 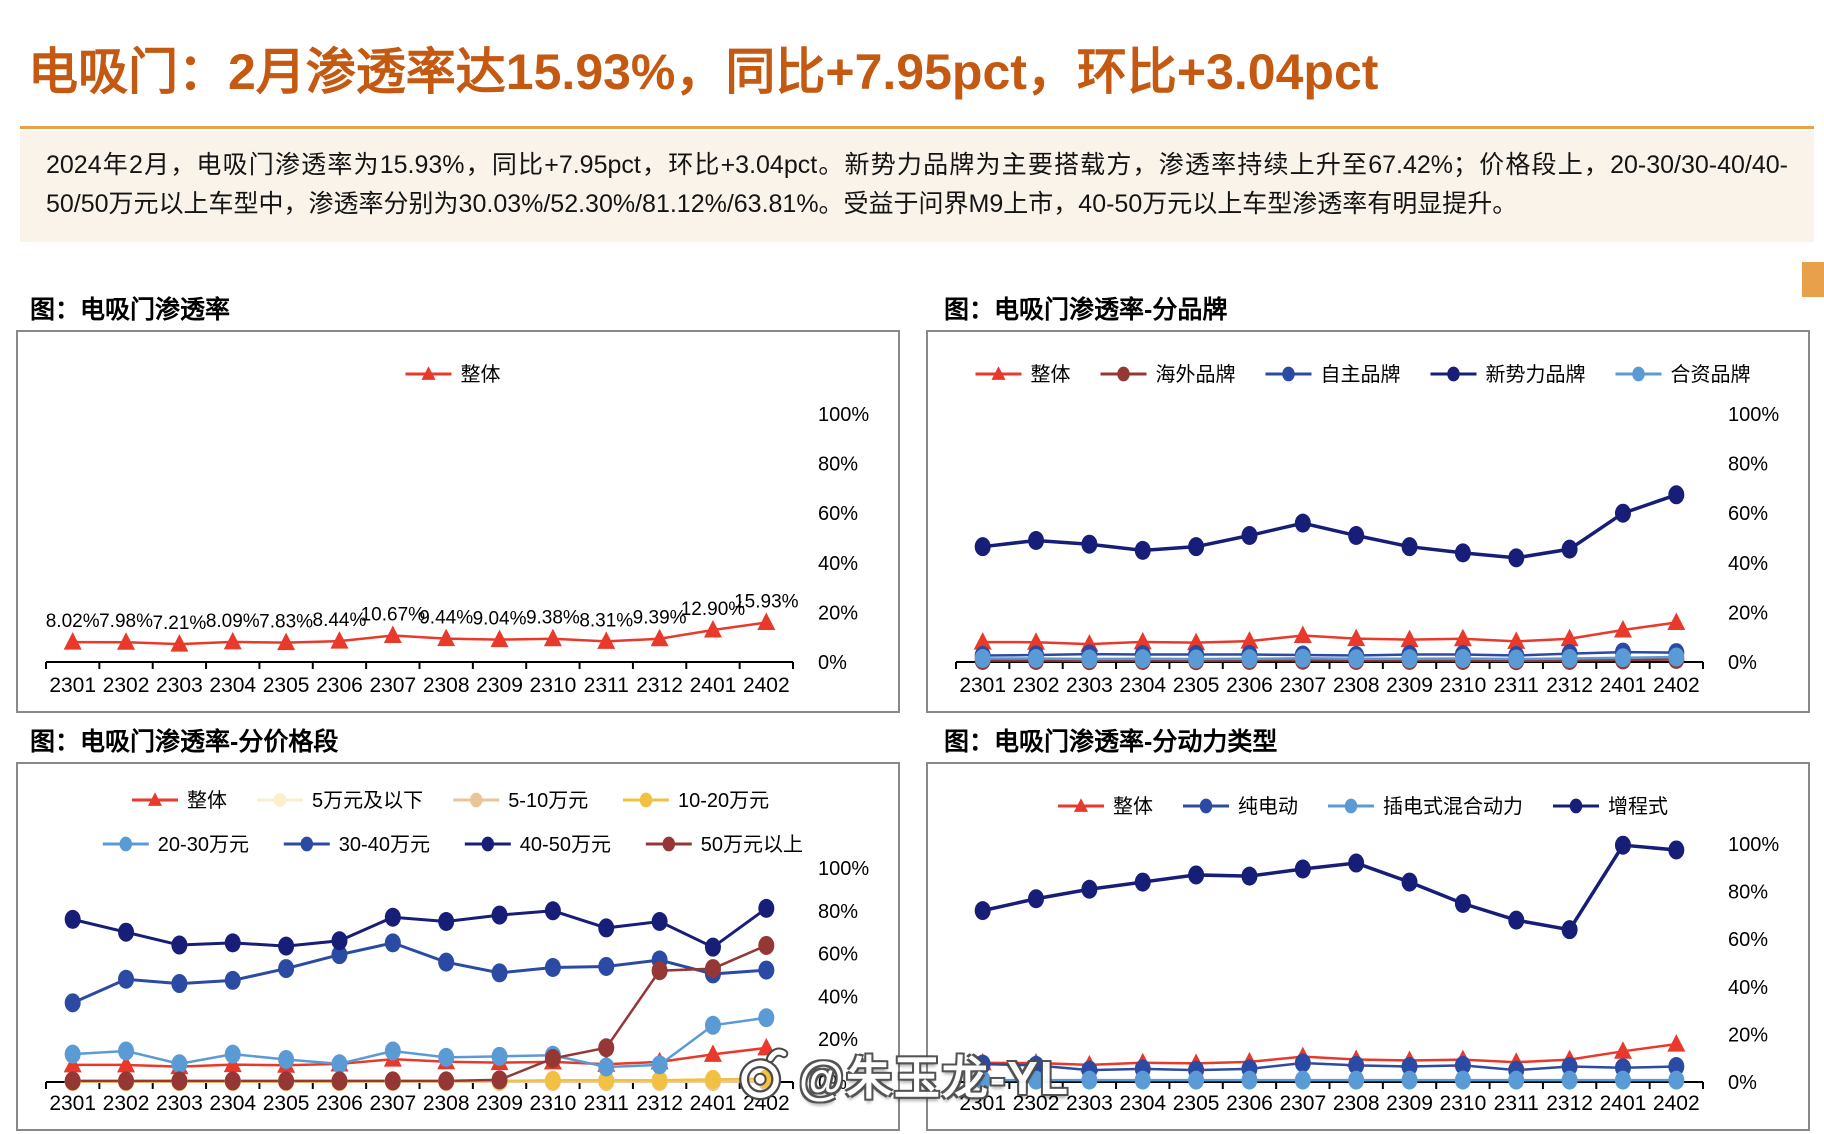 What do you see at coordinates (1742, 663) in the screenshot?
I see `y-tick-label: 0%` at bounding box center [1742, 663].